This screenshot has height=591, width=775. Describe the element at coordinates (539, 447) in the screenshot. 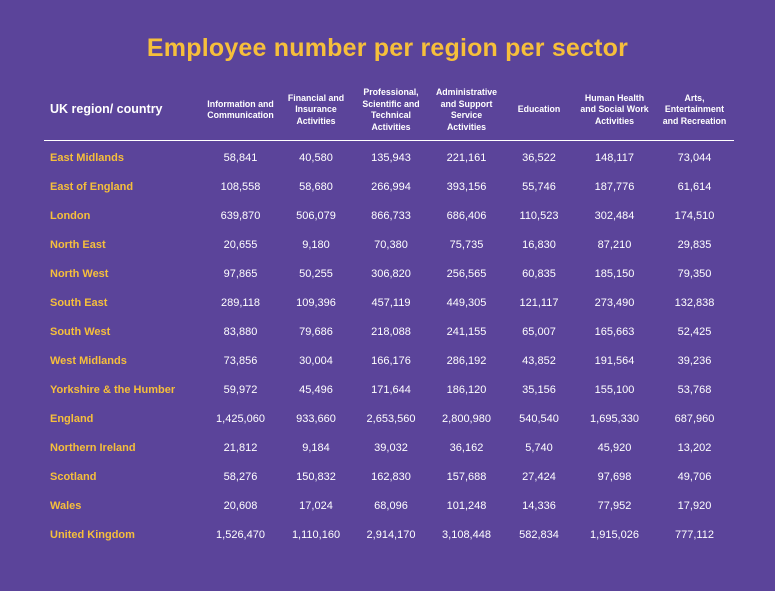

I see `table-cell: 5,740` at that location.